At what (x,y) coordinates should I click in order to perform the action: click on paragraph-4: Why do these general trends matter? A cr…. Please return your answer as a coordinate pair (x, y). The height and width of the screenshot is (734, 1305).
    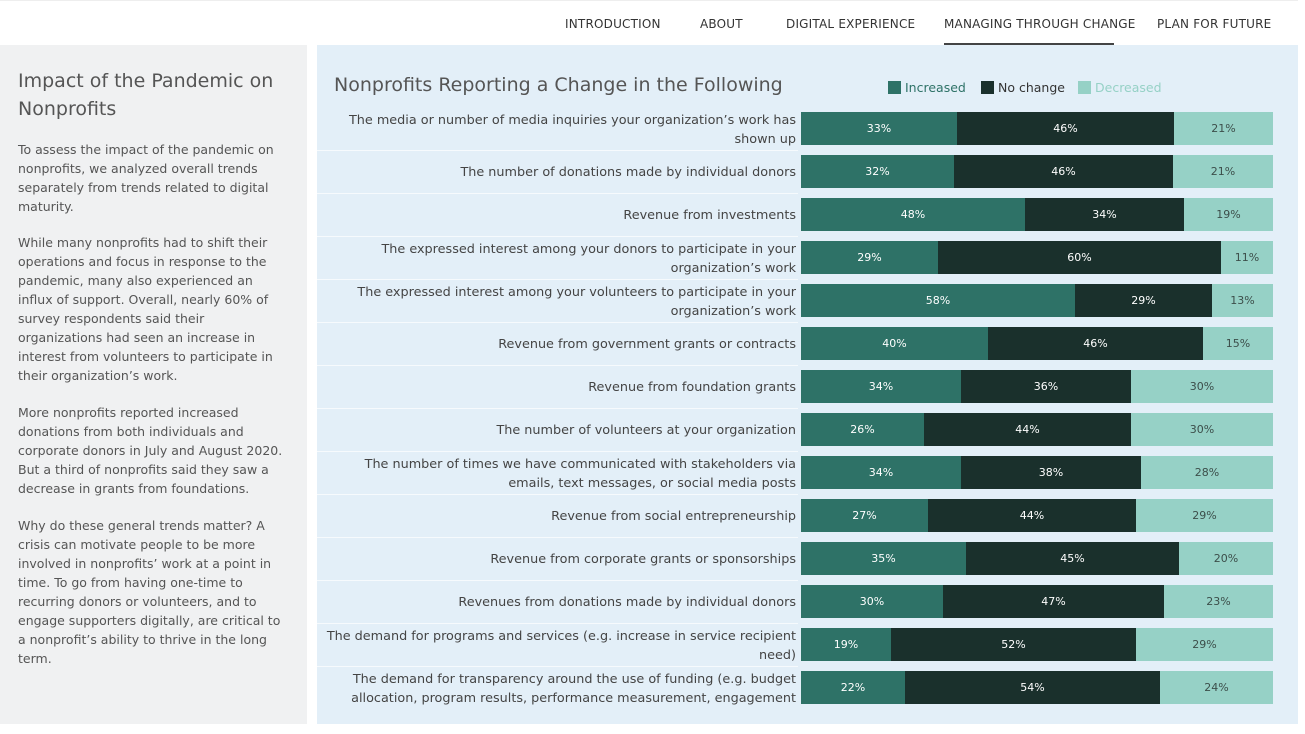
    Looking at the image, I should click on (149, 592).